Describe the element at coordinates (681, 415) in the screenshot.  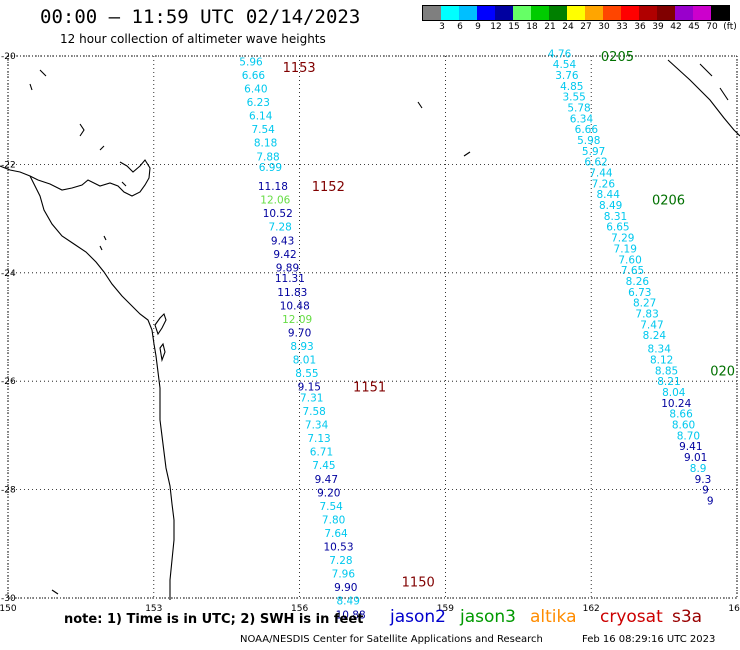
I see `wave-height-value: 8.66` at that location.